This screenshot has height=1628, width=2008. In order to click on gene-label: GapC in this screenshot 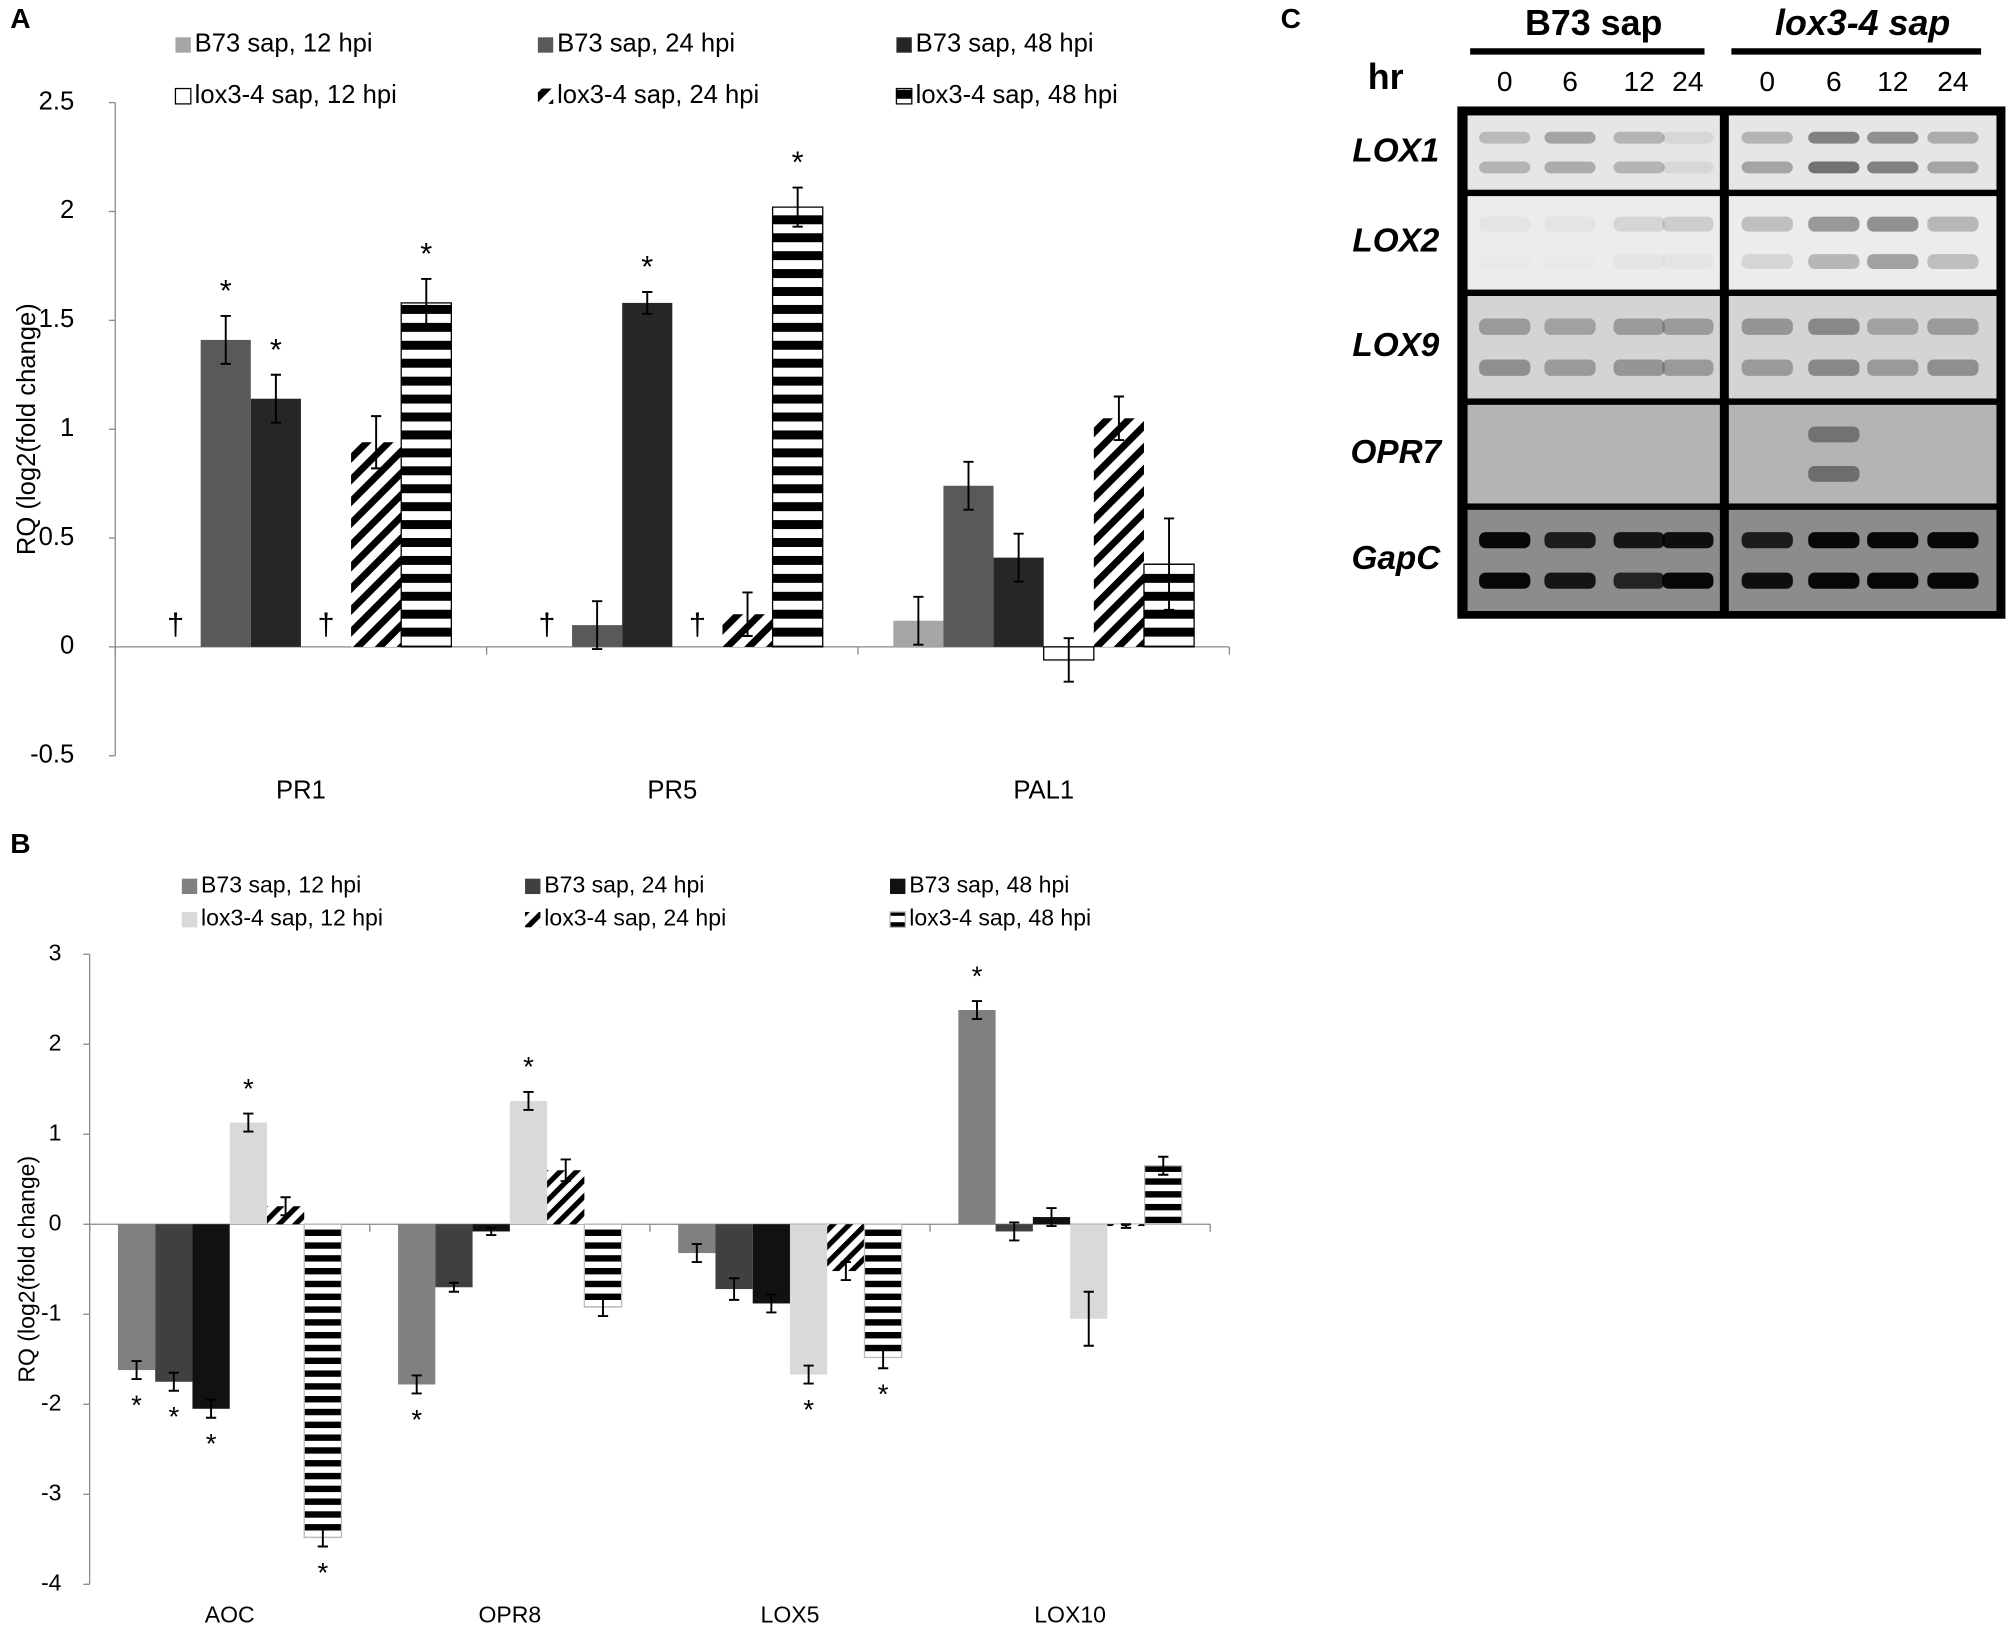, I will do `click(1396, 558)`.